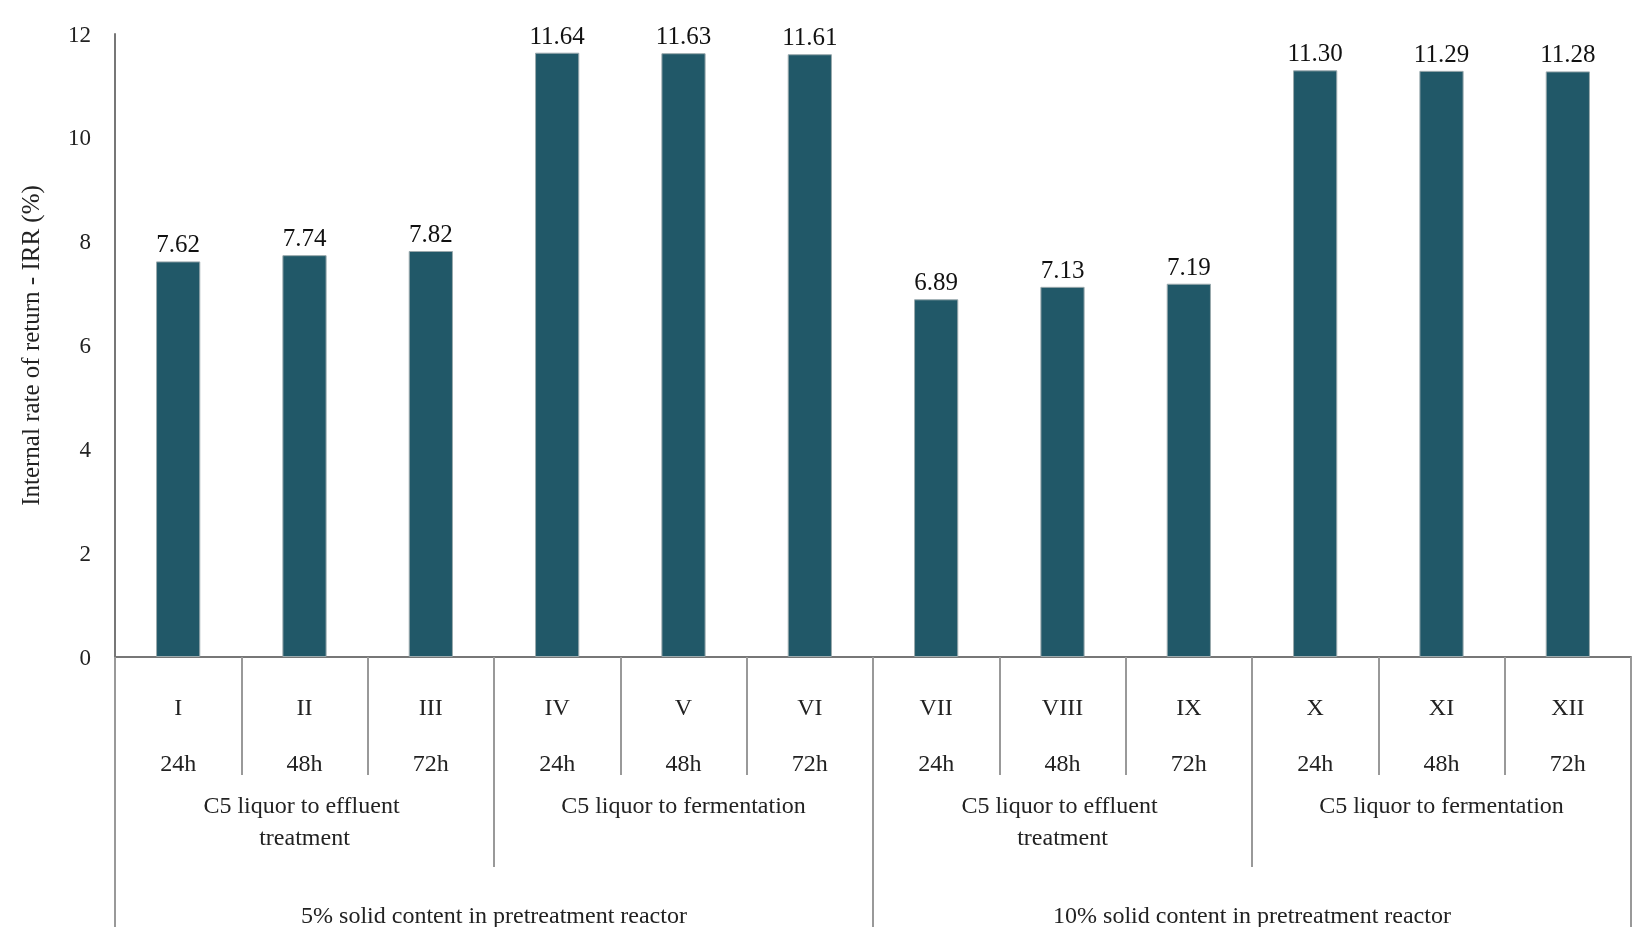  Describe the element at coordinates (1567, 735) in the screenshot. I see `category-label: XII 72h` at that location.